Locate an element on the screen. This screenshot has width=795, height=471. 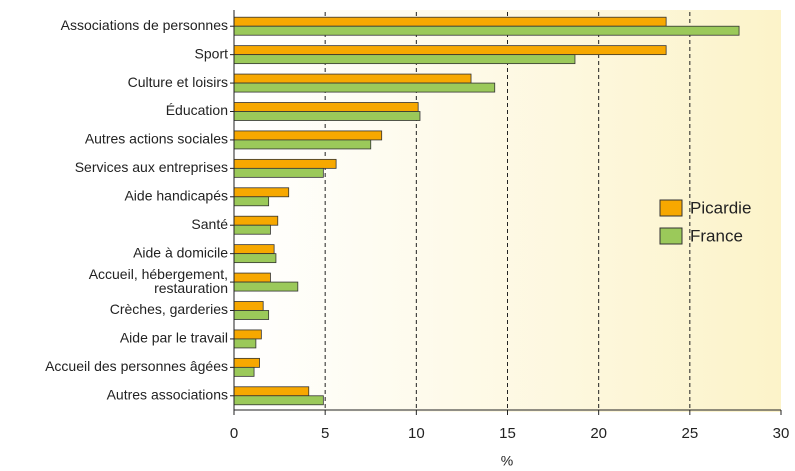
y-tick-label: Autres associations is located at coordinates (167, 394).